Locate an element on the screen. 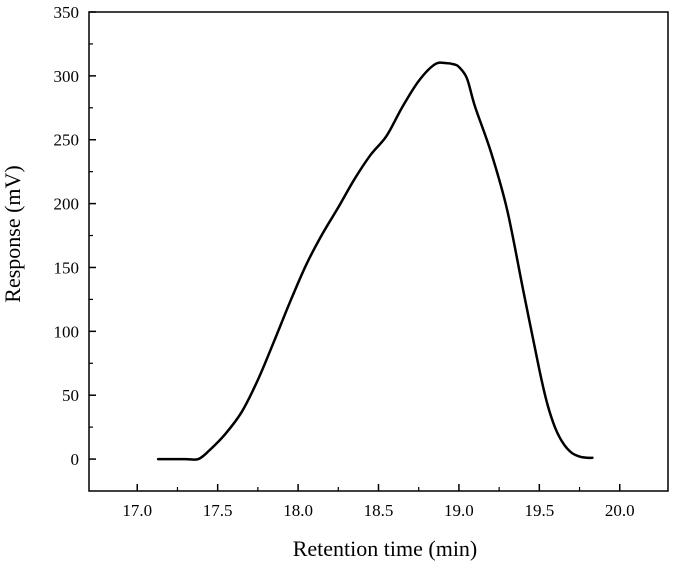 This screenshot has height=565, width=685. x-axis-ticks: 17.0 17.5 18.0 18.5 19.0 19.5 20.0 is located at coordinates (378, 502).